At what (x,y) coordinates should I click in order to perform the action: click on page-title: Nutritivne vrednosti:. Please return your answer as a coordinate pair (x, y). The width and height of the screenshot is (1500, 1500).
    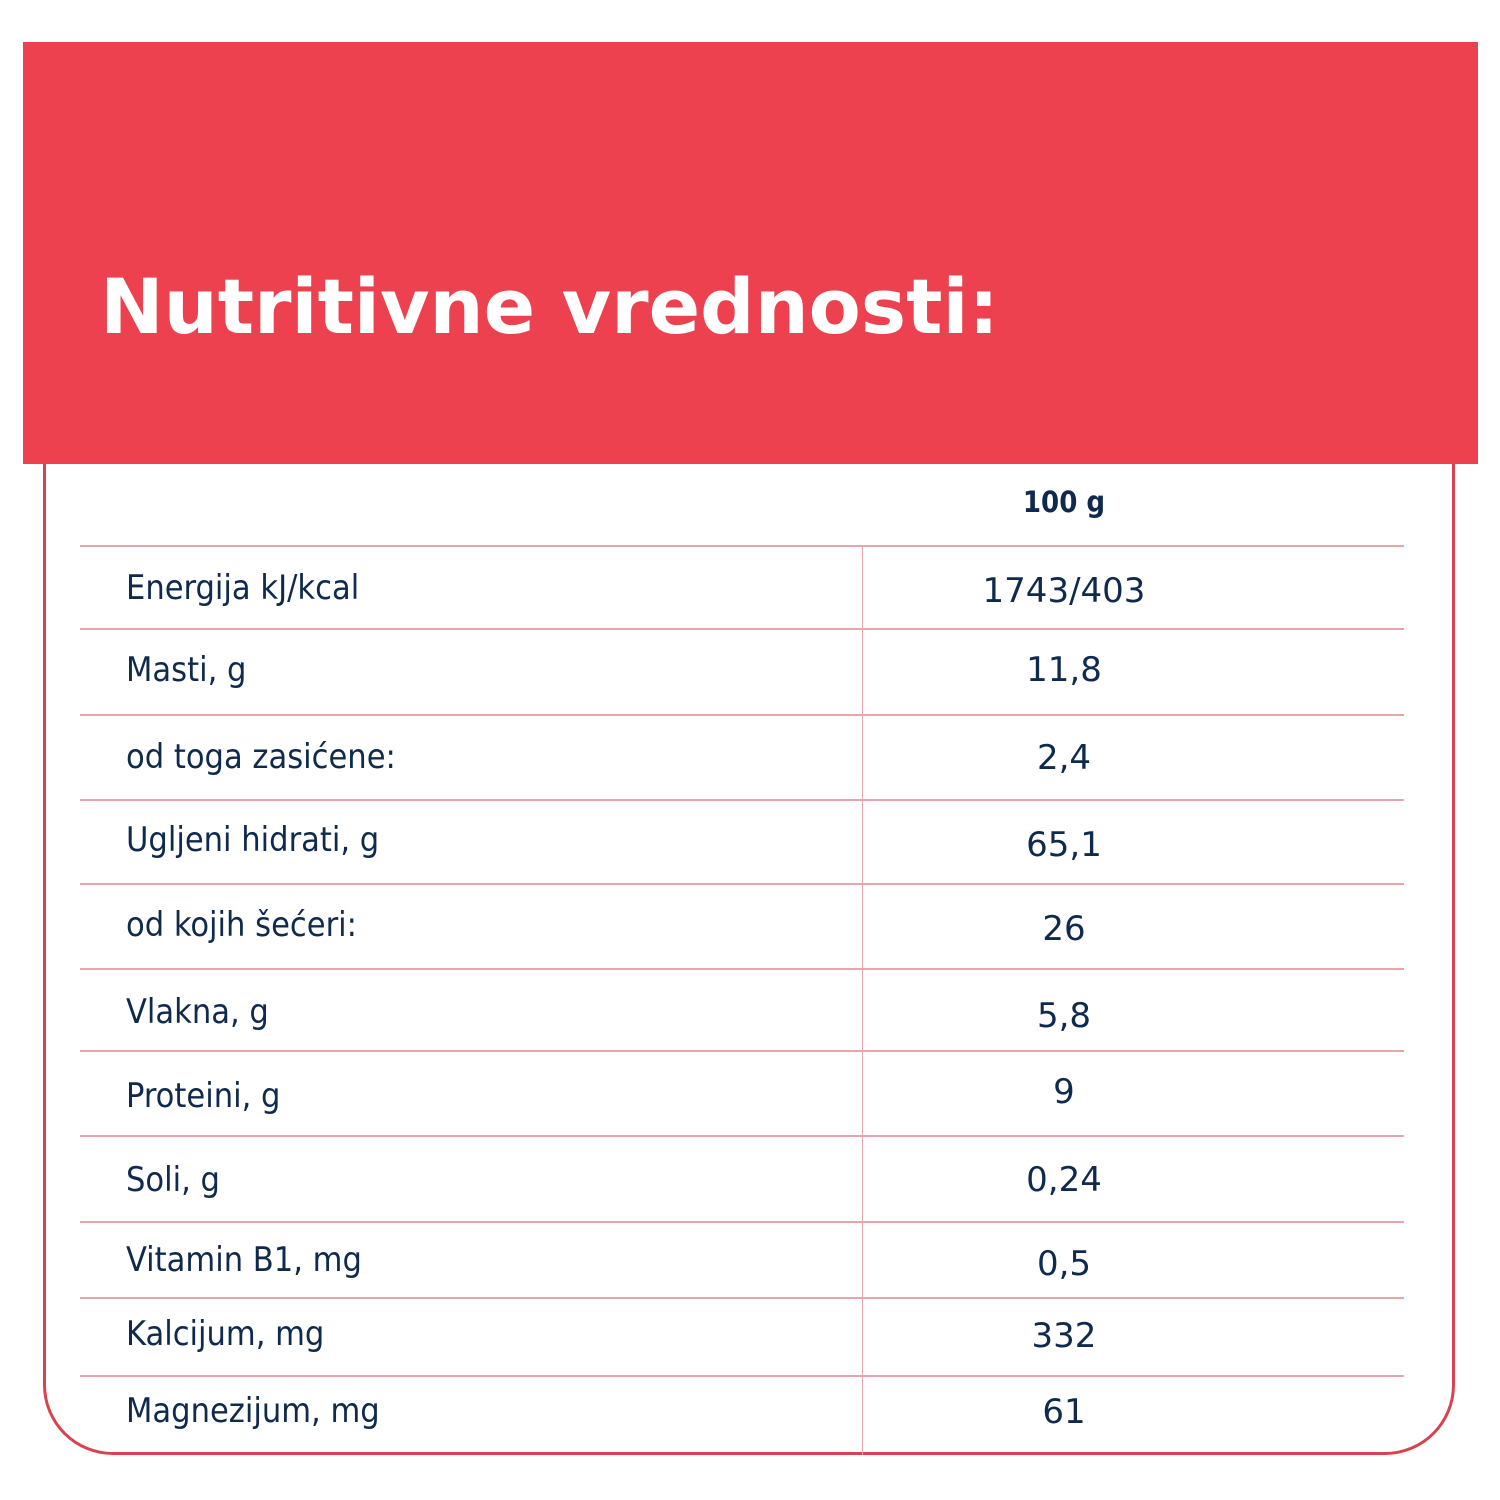
    Looking at the image, I should click on (549, 306).